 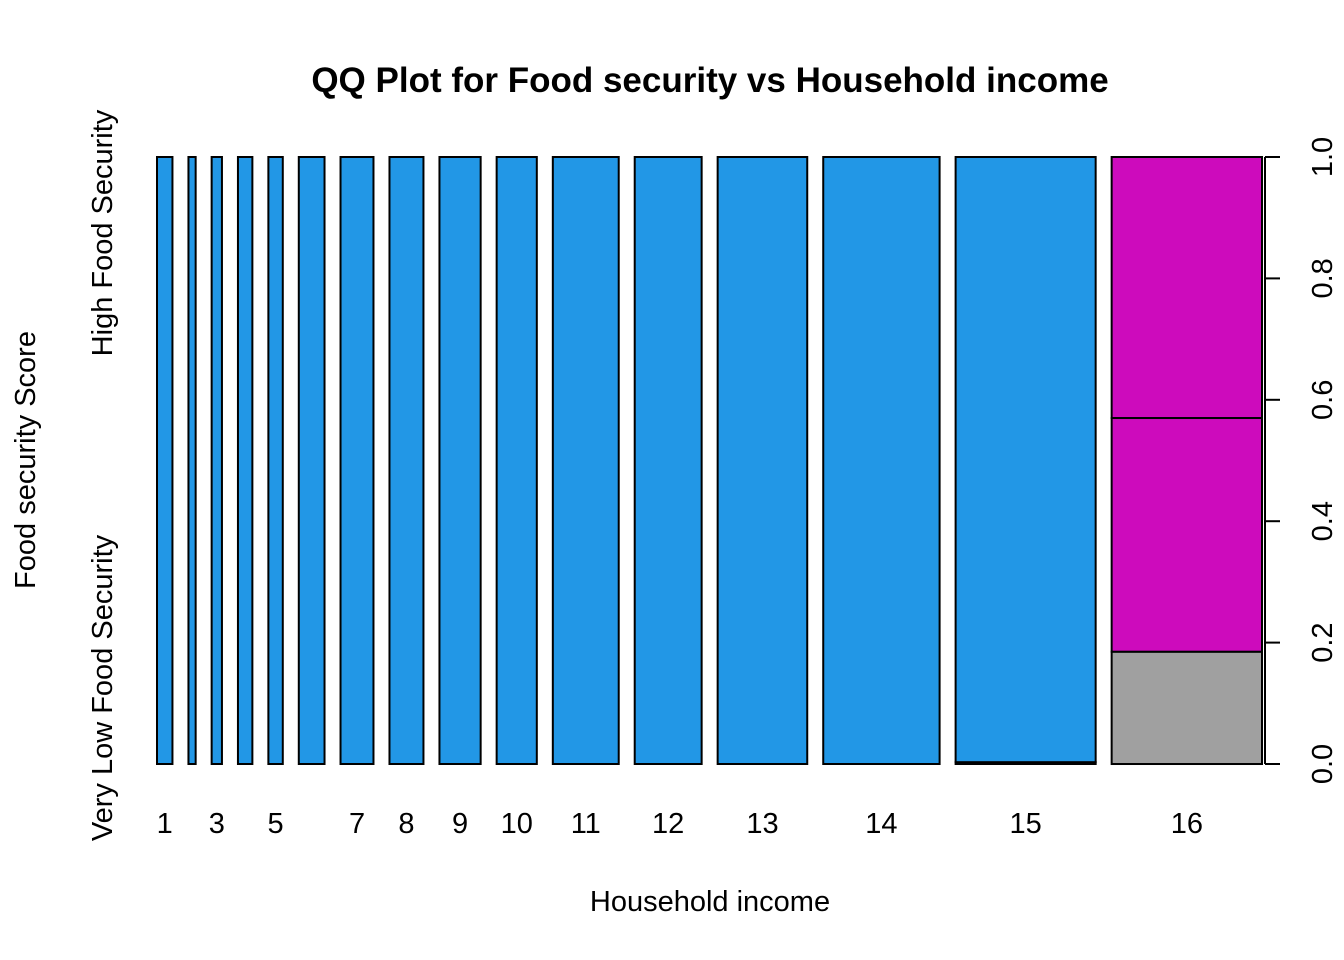 I want to click on right-axis-tick-label: 0.4, so click(x=1323, y=521).